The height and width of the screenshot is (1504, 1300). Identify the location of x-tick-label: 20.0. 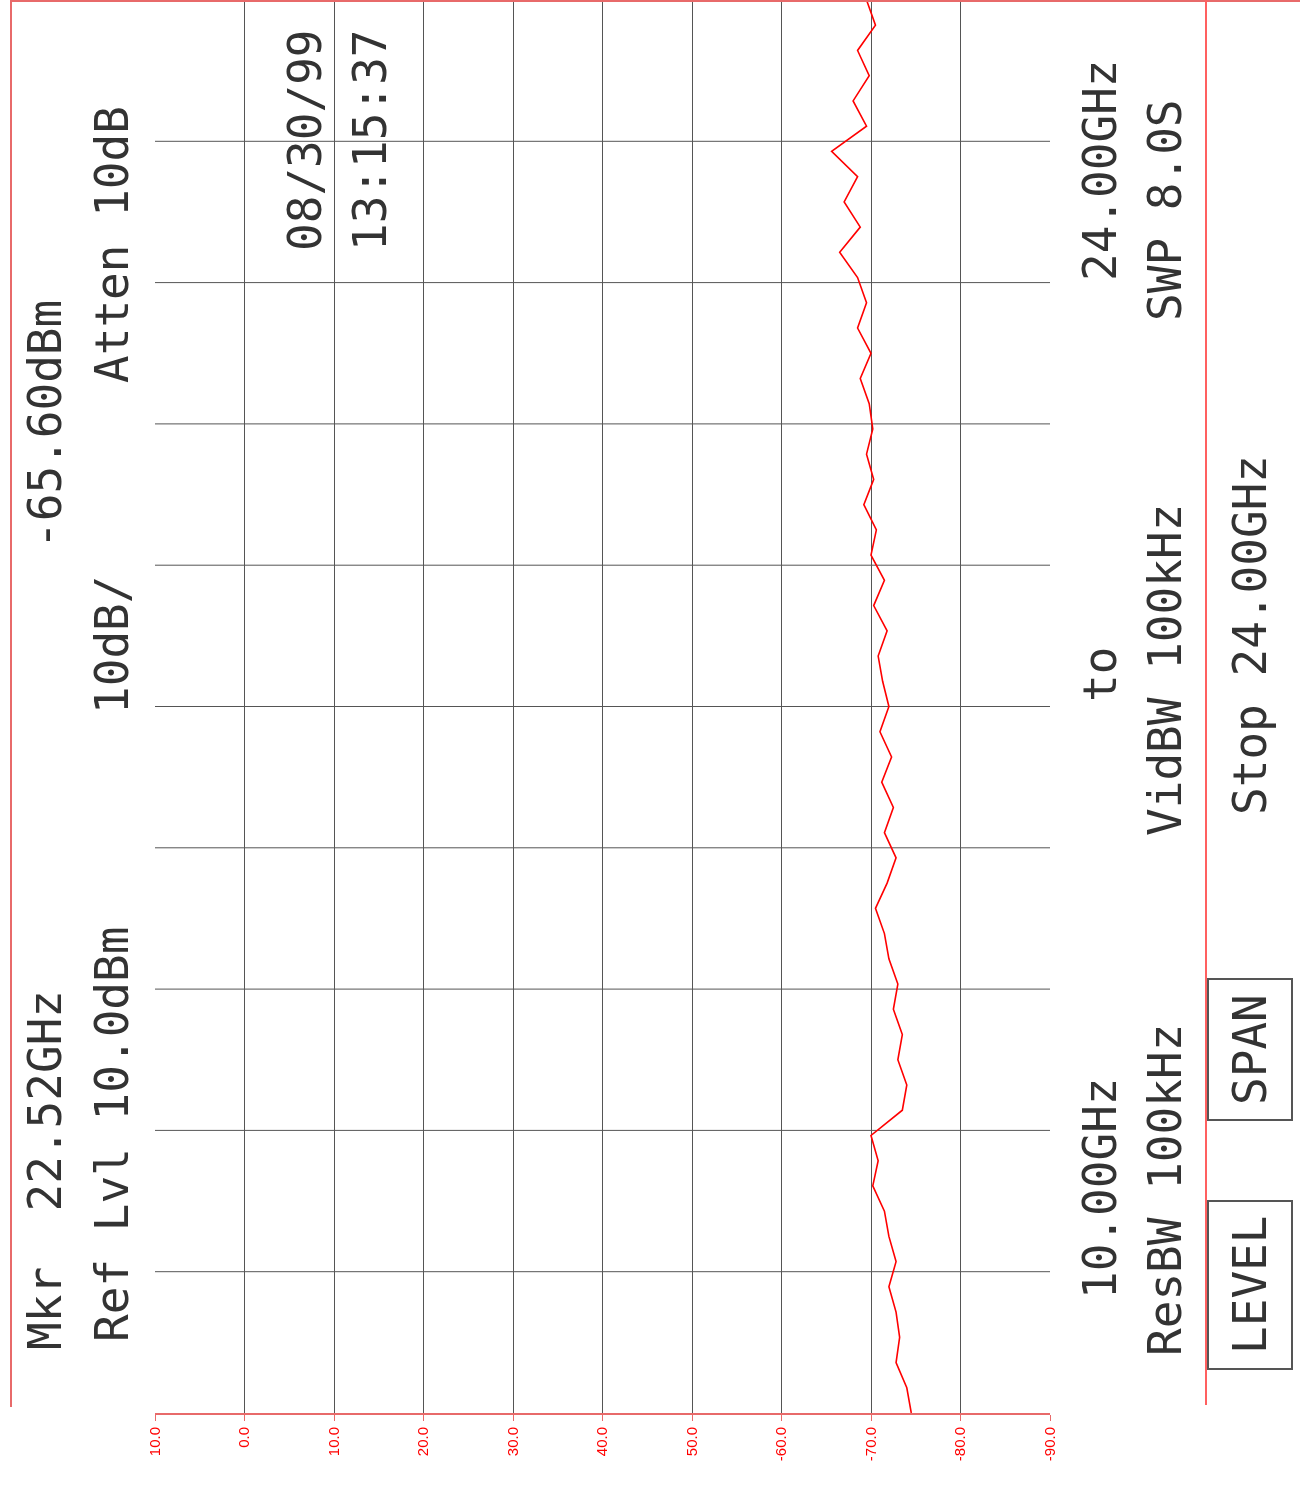
(423, 1442).